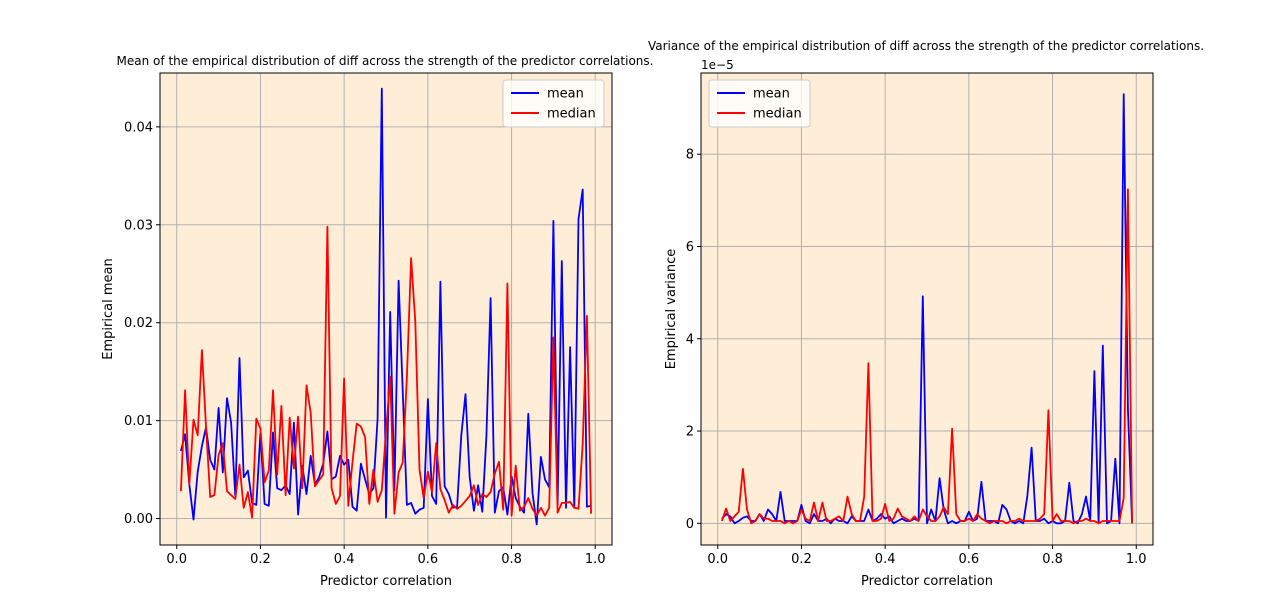 The height and width of the screenshot is (612, 1280). Describe the element at coordinates (927, 581) in the screenshot. I see `x-axis-label-variance: Predictor correlation` at that location.